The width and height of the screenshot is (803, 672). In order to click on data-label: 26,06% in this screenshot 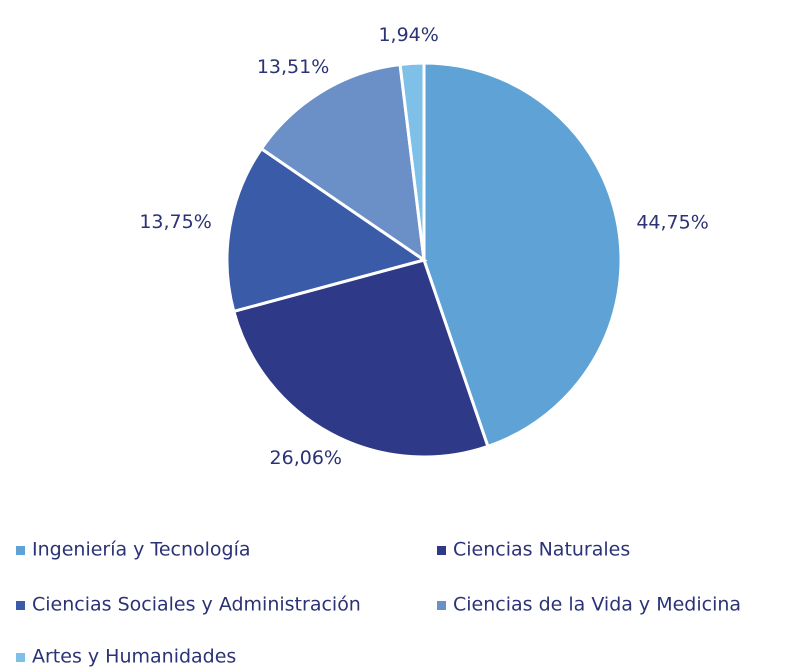, I will do `click(306, 458)`.